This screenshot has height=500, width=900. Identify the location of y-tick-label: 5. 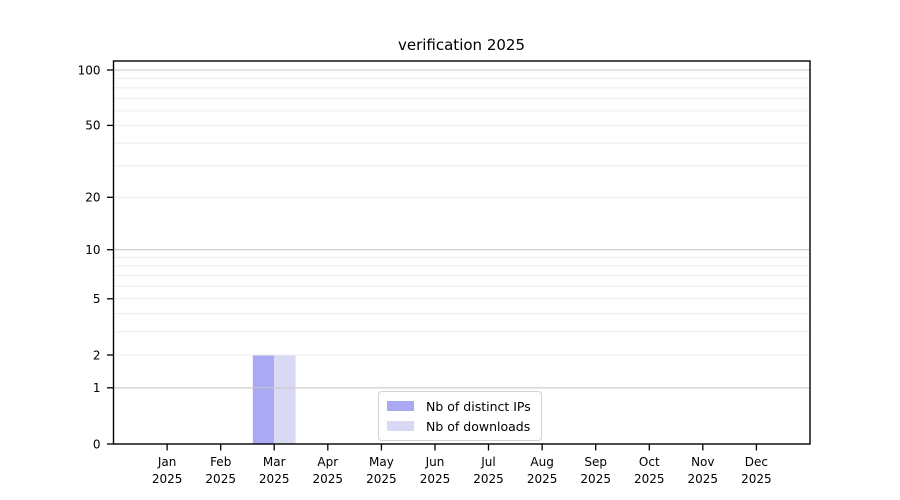
(97, 299).